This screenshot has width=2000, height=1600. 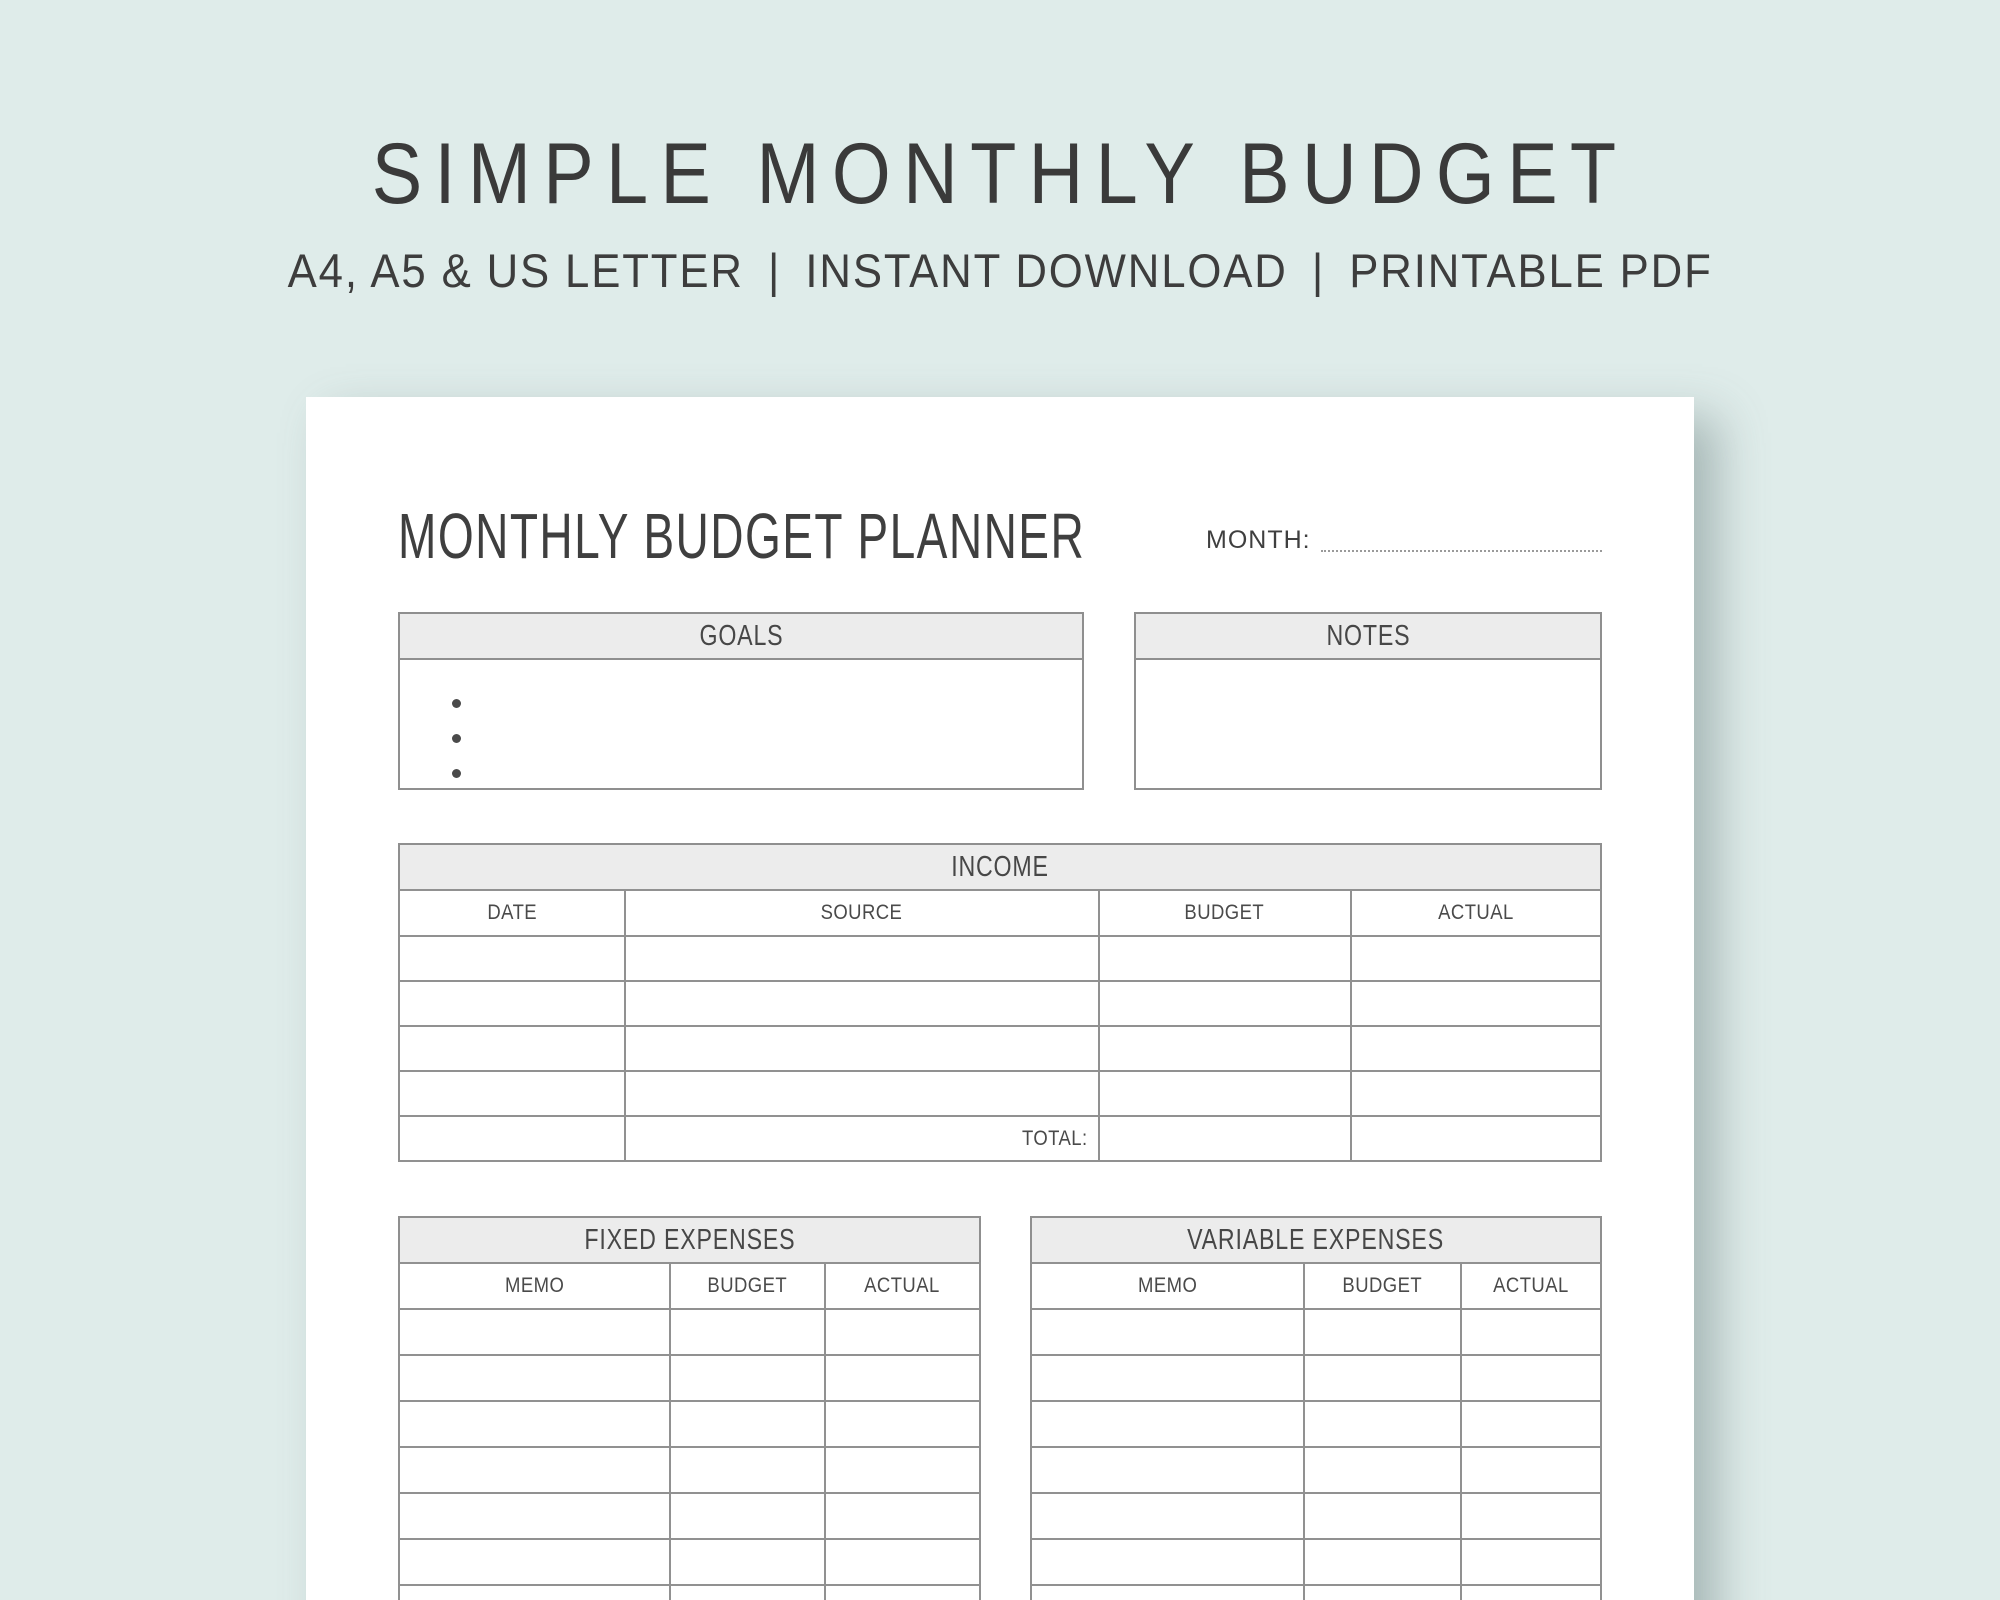 I want to click on variable-column-header-row: MEMO BUDGET ACTUAL, so click(x=1316, y=1286).